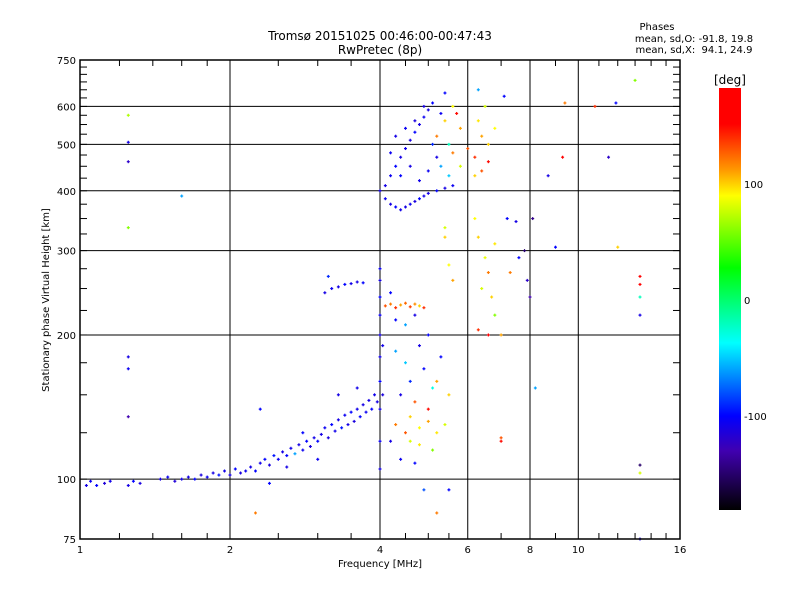 This screenshot has height=600, width=800. I want to click on y-tick-label: 600, so click(66, 107).